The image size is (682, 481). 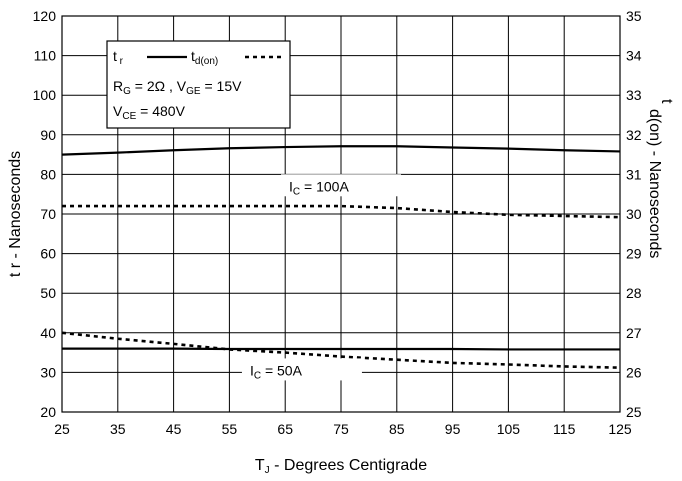 I want to click on legend-conditions: RG = 2Ω , VGE = 15V, so click(x=177, y=87).